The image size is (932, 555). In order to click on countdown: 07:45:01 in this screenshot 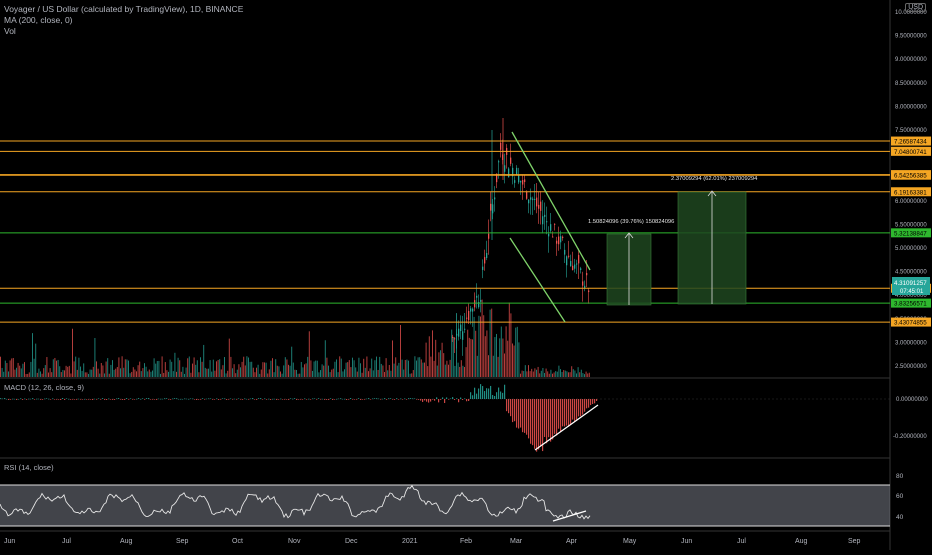, I will do `click(912, 292)`.